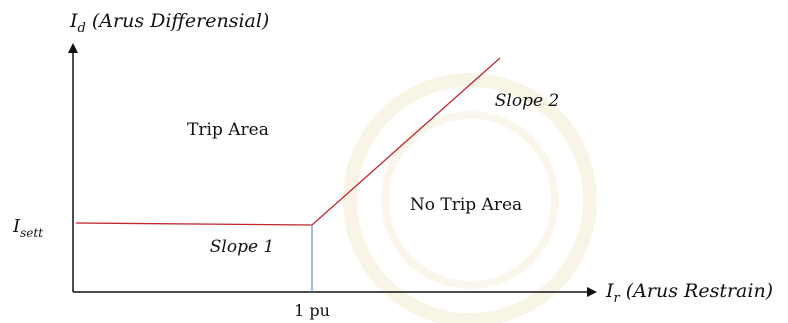 This screenshot has height=323, width=788. I want to click on trip-area-label: Trip Area, so click(228, 130).